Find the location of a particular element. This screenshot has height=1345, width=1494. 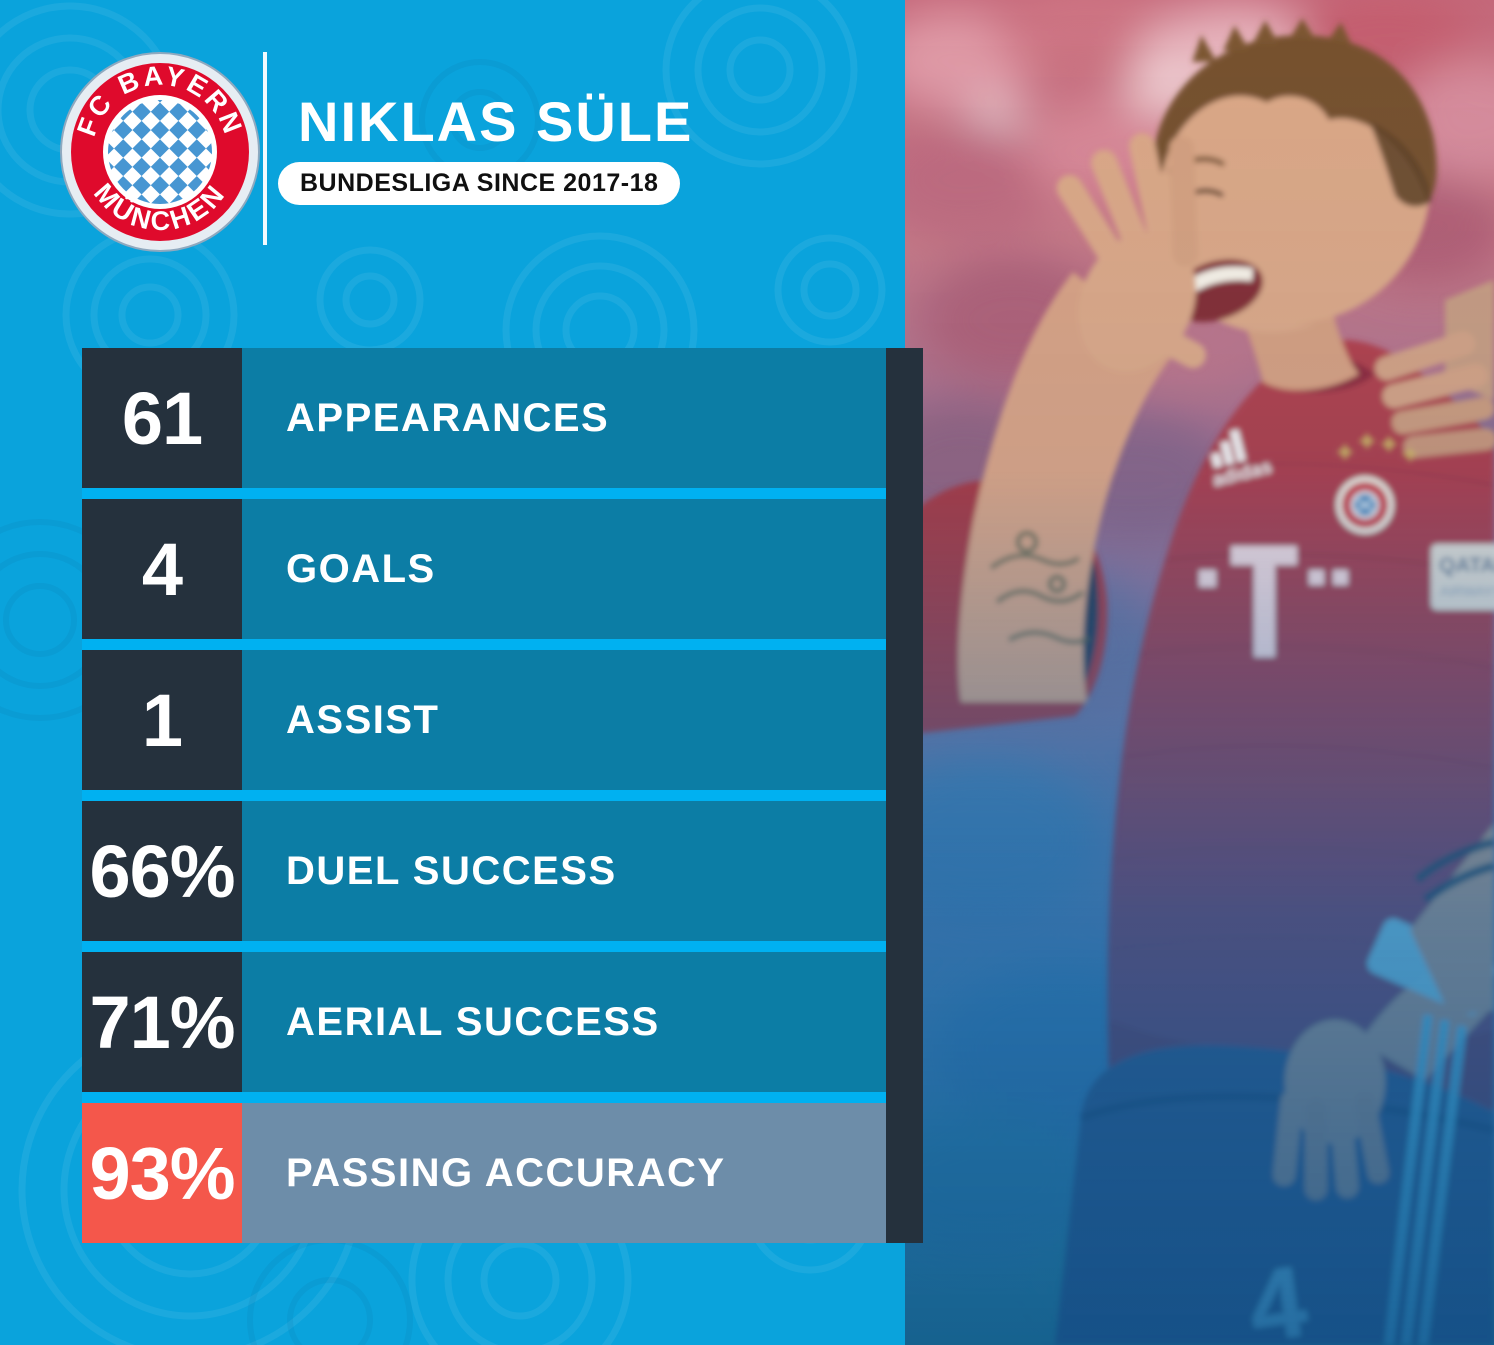

stat-row-aerial-success: 71% AERIAL SUCCESS is located at coordinates (484, 1022).